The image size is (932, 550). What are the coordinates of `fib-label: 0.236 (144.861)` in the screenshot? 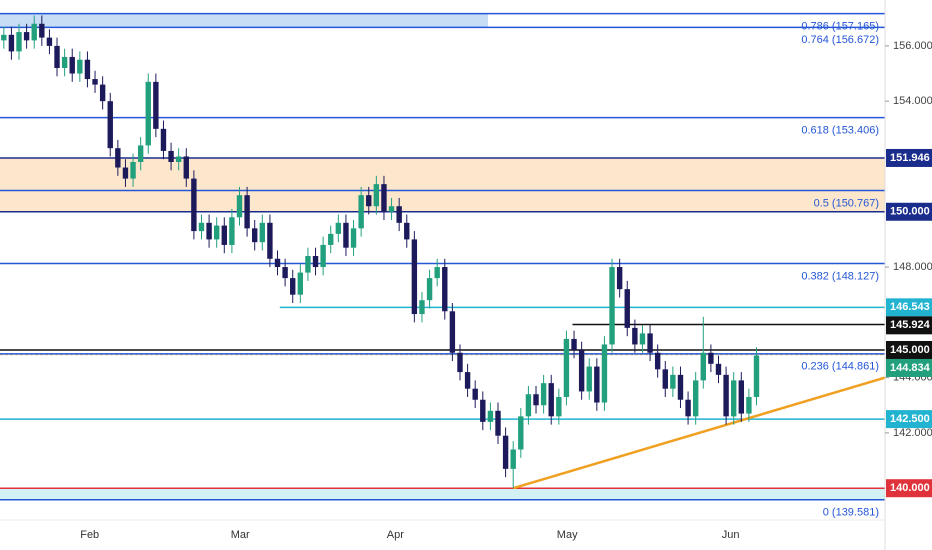 It's located at (840, 367).